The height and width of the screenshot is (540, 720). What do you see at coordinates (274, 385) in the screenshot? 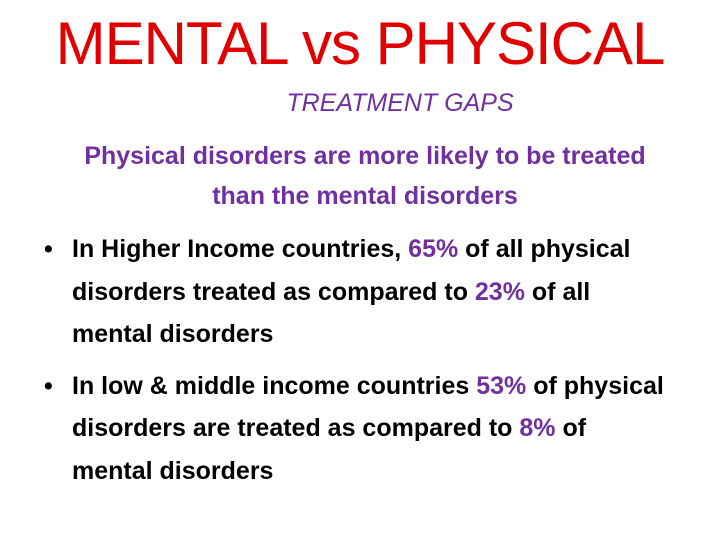
I see `bullet-text: In low & middle income countries` at bounding box center [274, 385].